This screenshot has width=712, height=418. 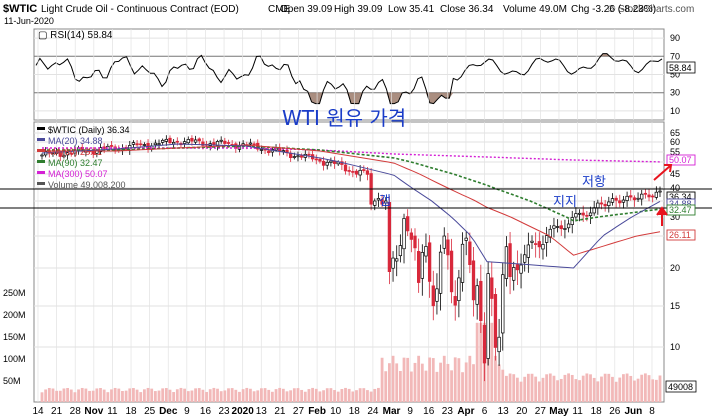 What do you see at coordinates (662, 216) in the screenshot?
I see `arrow-support-icon` at bounding box center [662, 216].